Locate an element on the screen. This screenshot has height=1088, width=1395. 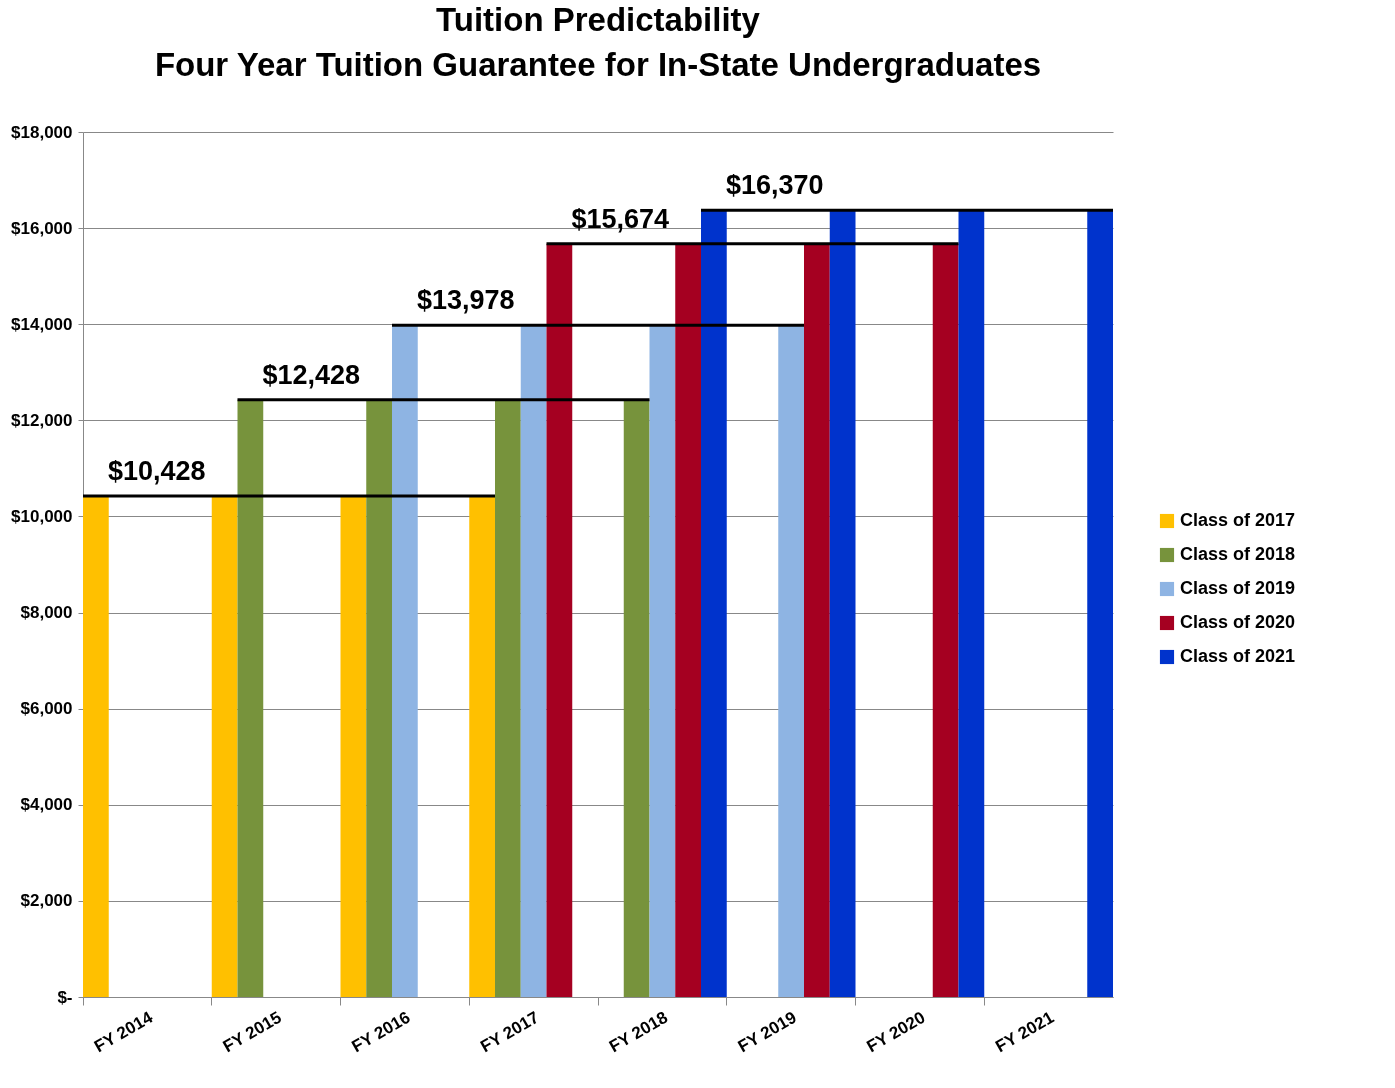
legend-label: Class of 2019 is located at coordinates (1238, 588).